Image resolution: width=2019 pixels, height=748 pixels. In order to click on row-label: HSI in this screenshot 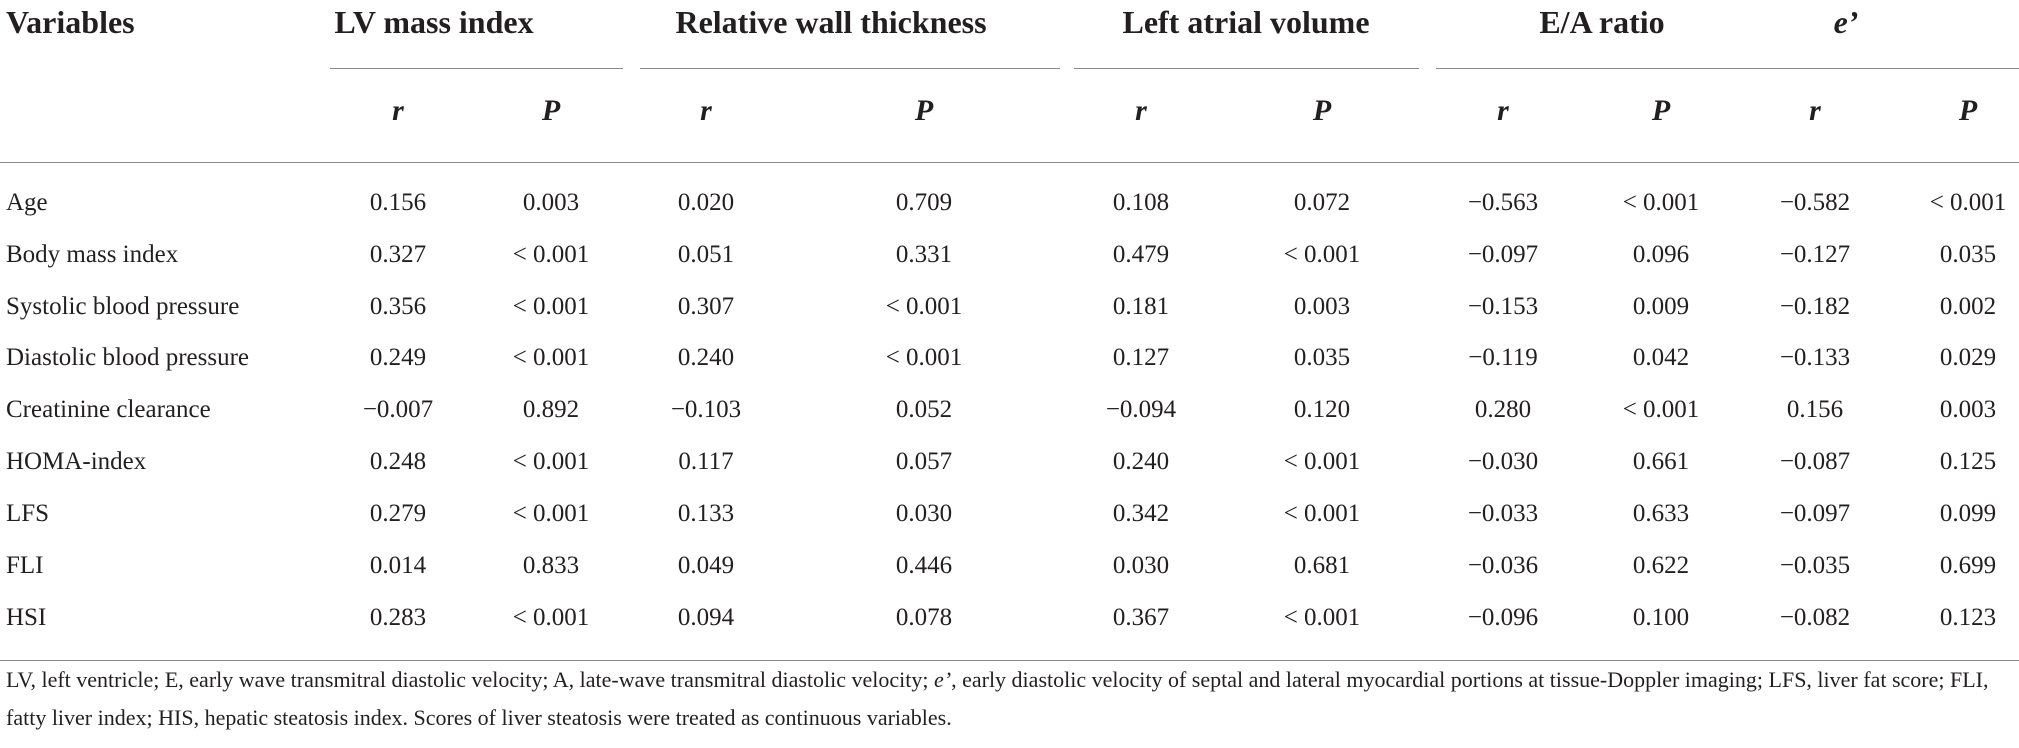, I will do `click(26, 617)`.